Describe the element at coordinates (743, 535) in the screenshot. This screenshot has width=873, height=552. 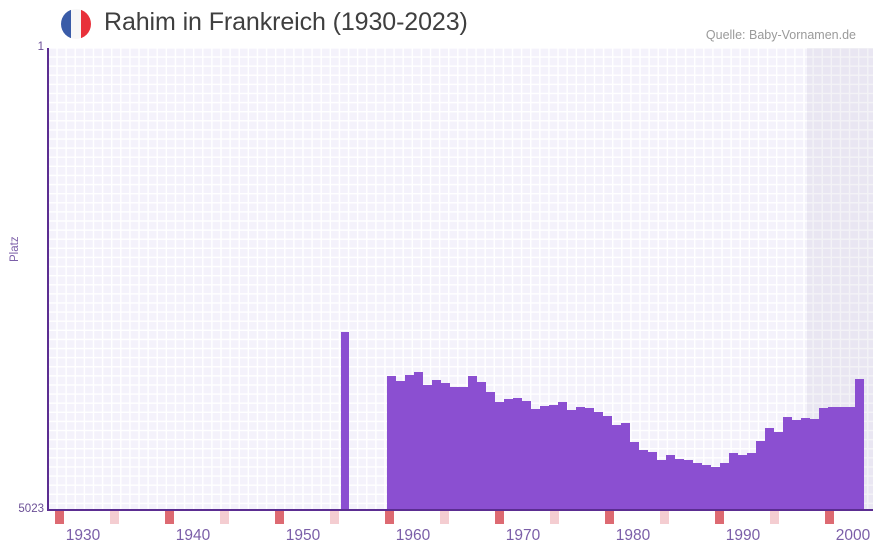
I see `x-axis-label: 1990` at that location.